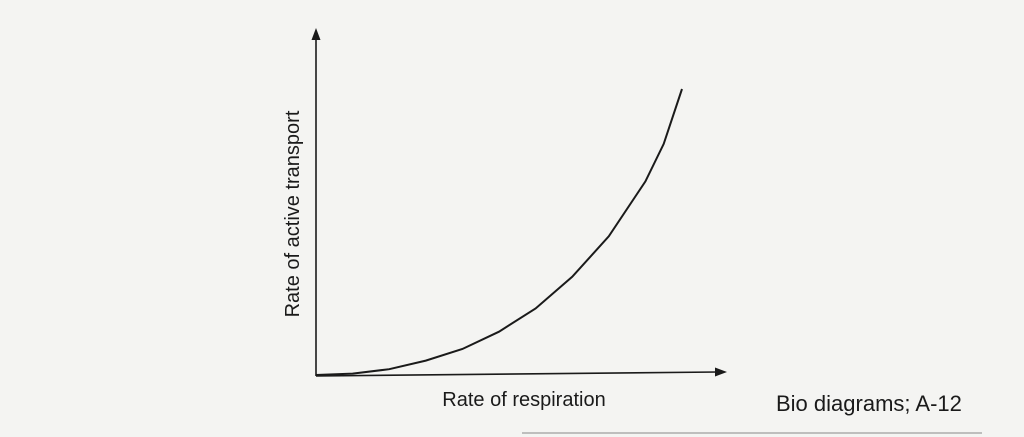 The height and width of the screenshot is (437, 1024). What do you see at coordinates (869, 403) in the screenshot?
I see `figure-caption: Bio diagrams; A-12` at bounding box center [869, 403].